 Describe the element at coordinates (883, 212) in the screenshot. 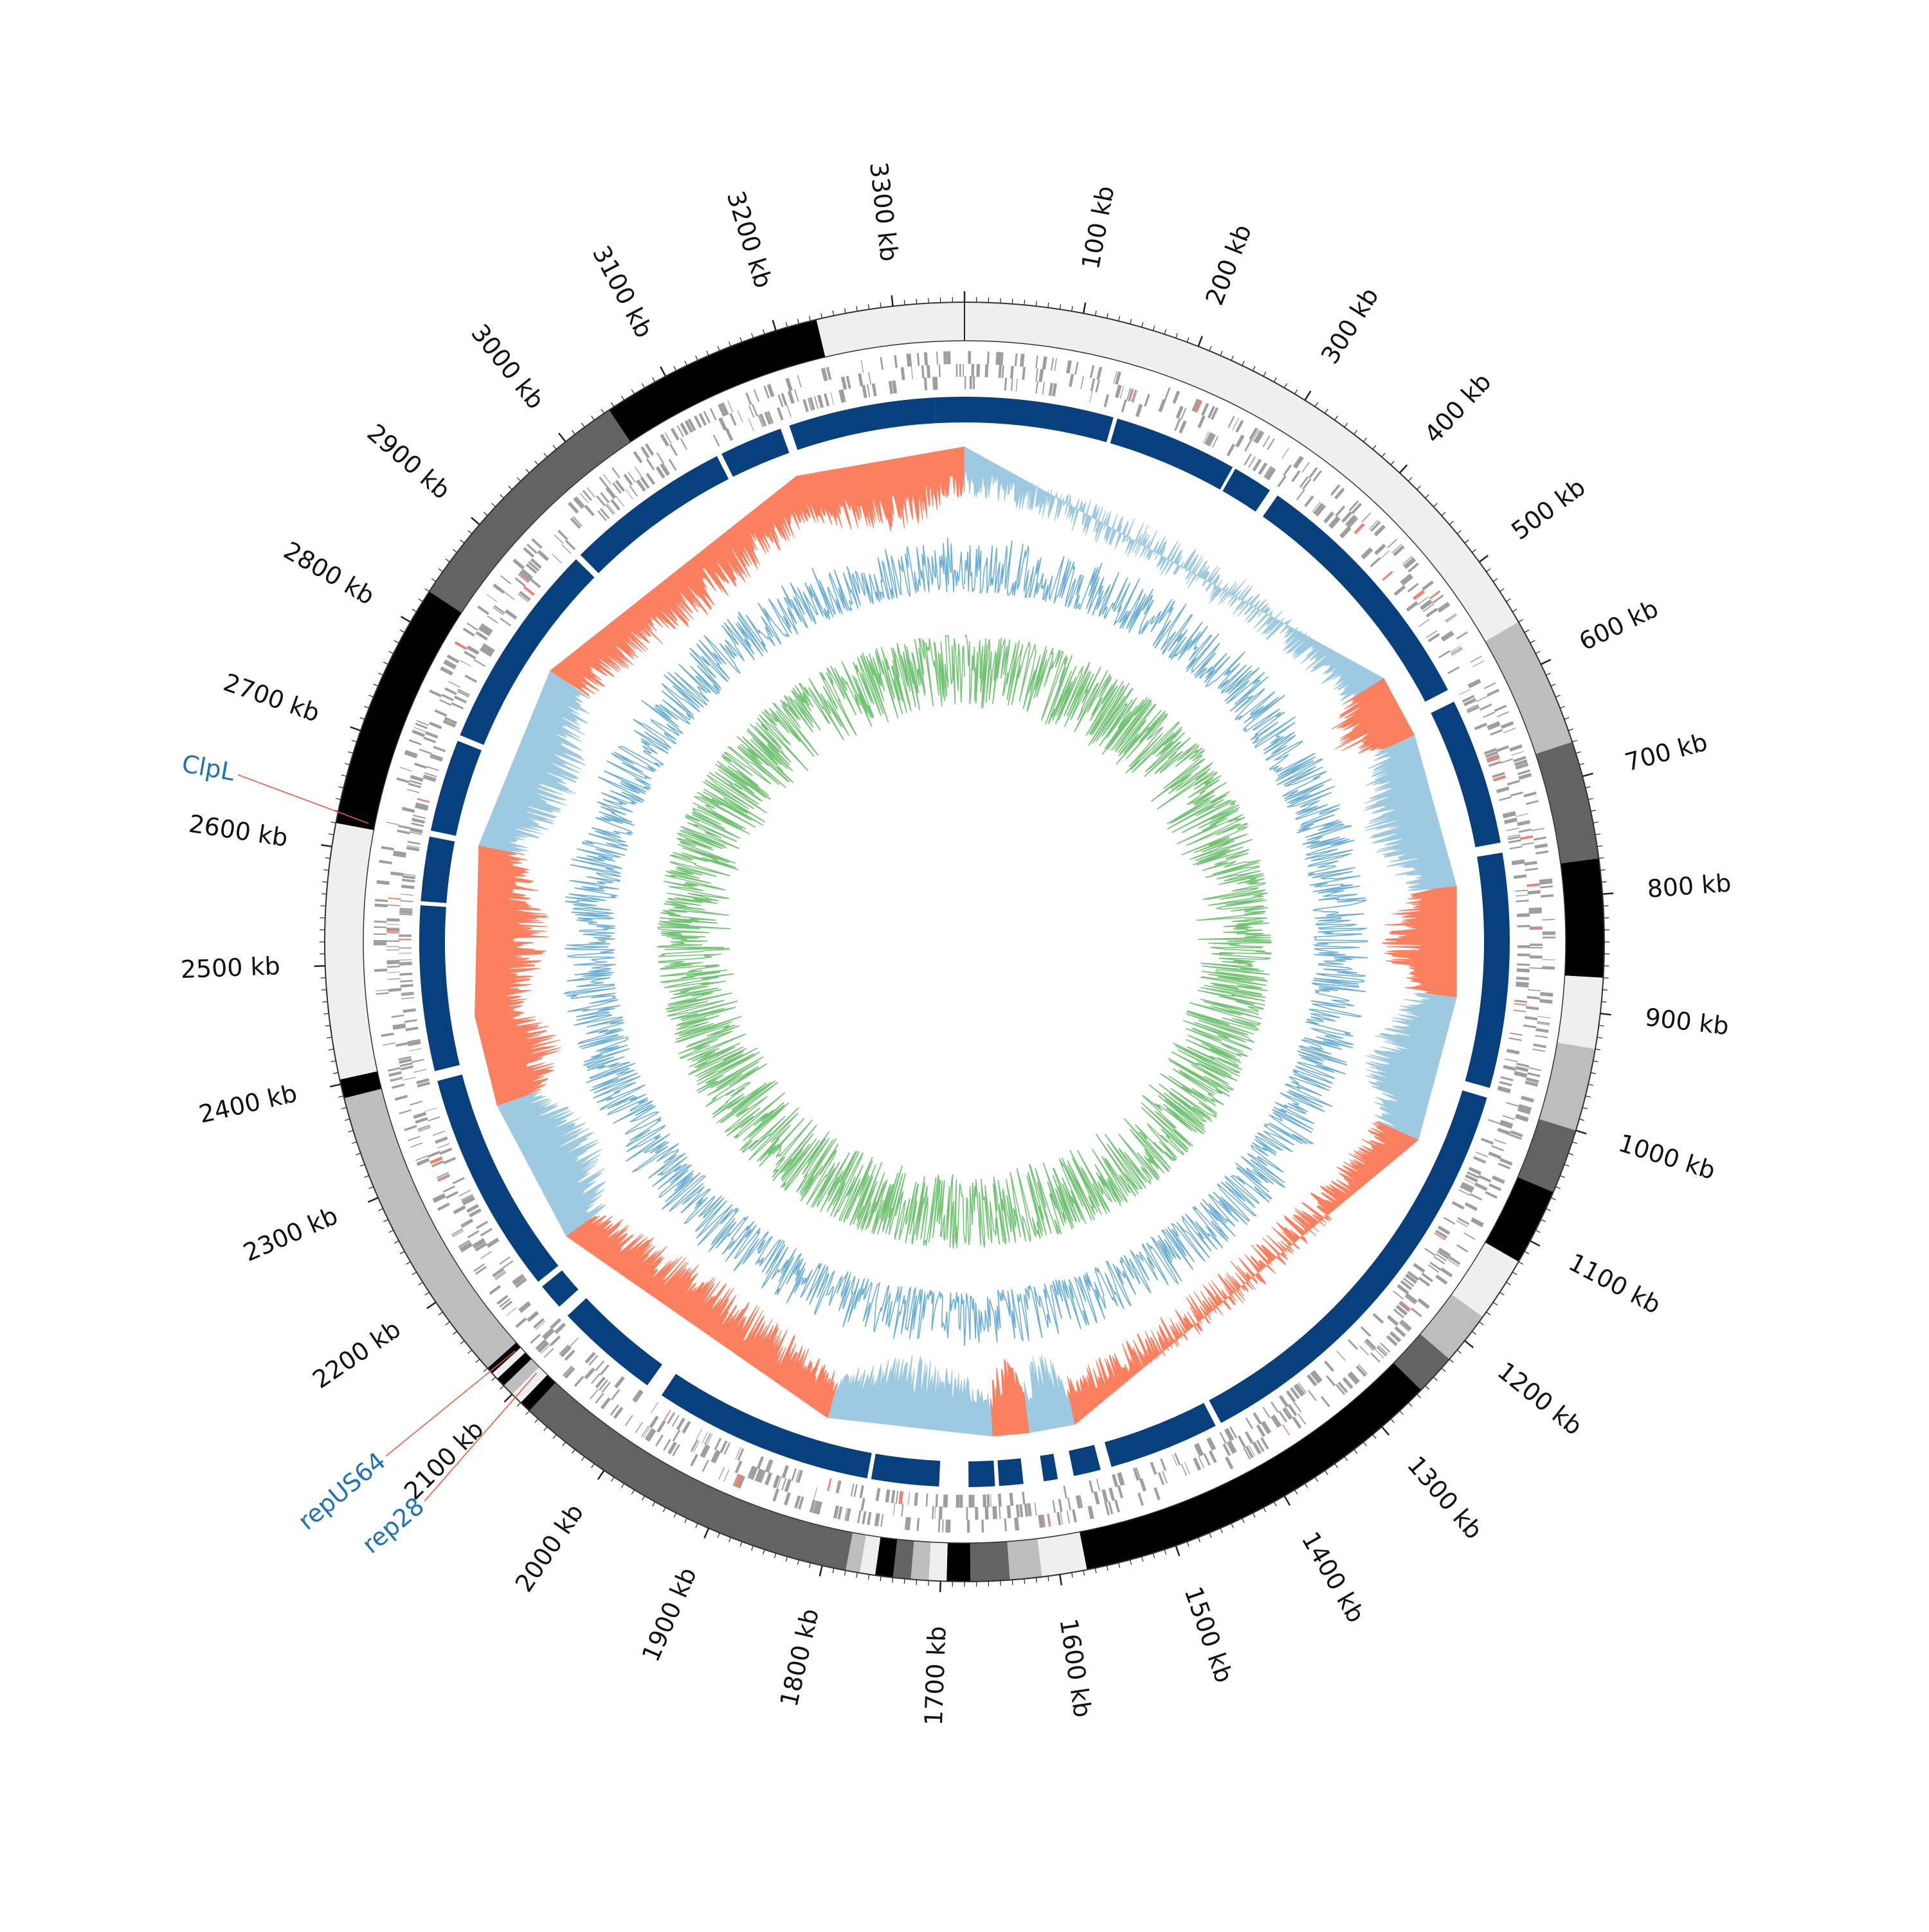

I see `tick-label: 3300 kb` at that location.